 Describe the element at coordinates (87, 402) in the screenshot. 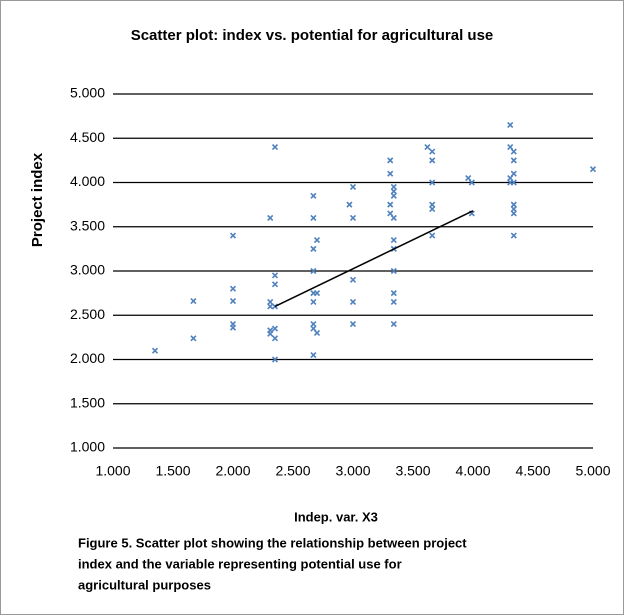

I see `y-tick-label: 1.500` at that location.